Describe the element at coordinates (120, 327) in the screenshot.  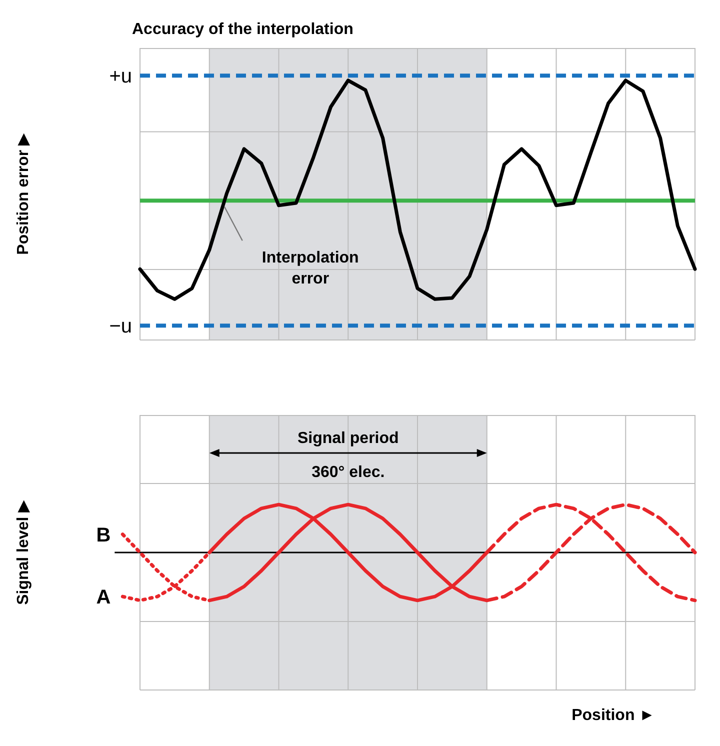
I see `ref-line-label: −u` at that location.